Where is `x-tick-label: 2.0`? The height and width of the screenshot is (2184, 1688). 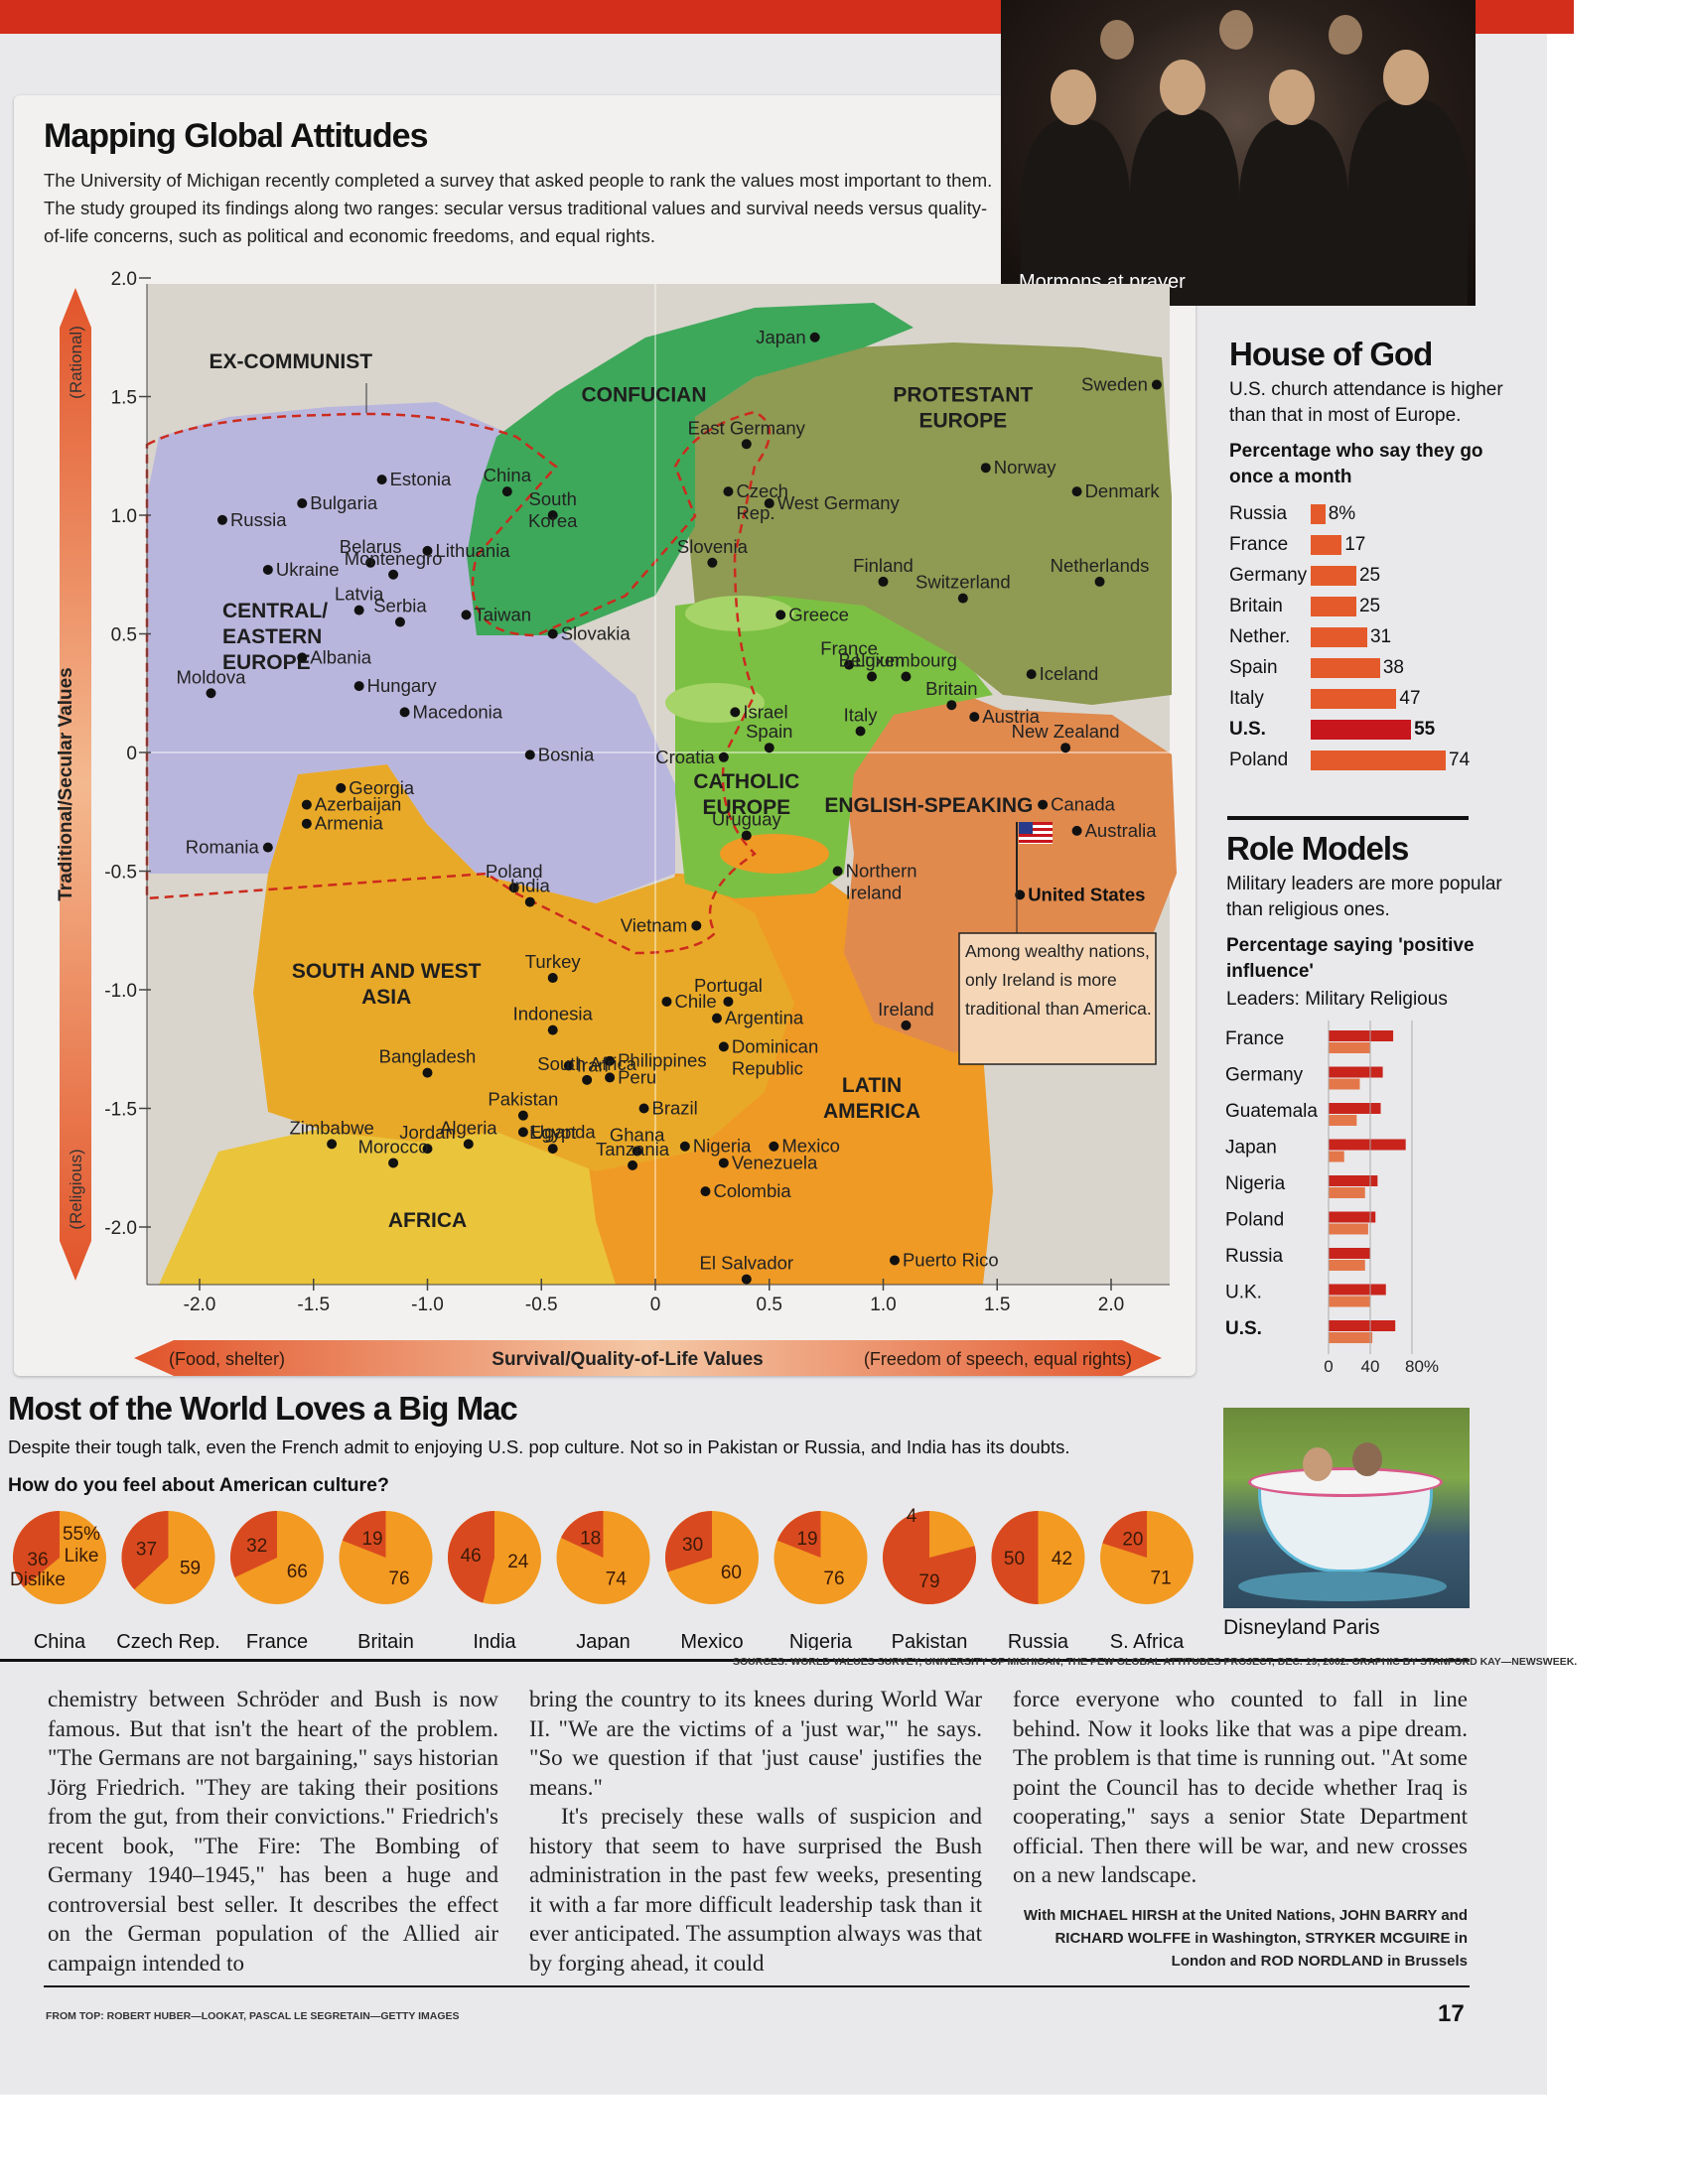
x-tick-label: 2.0 is located at coordinates (1111, 1305).